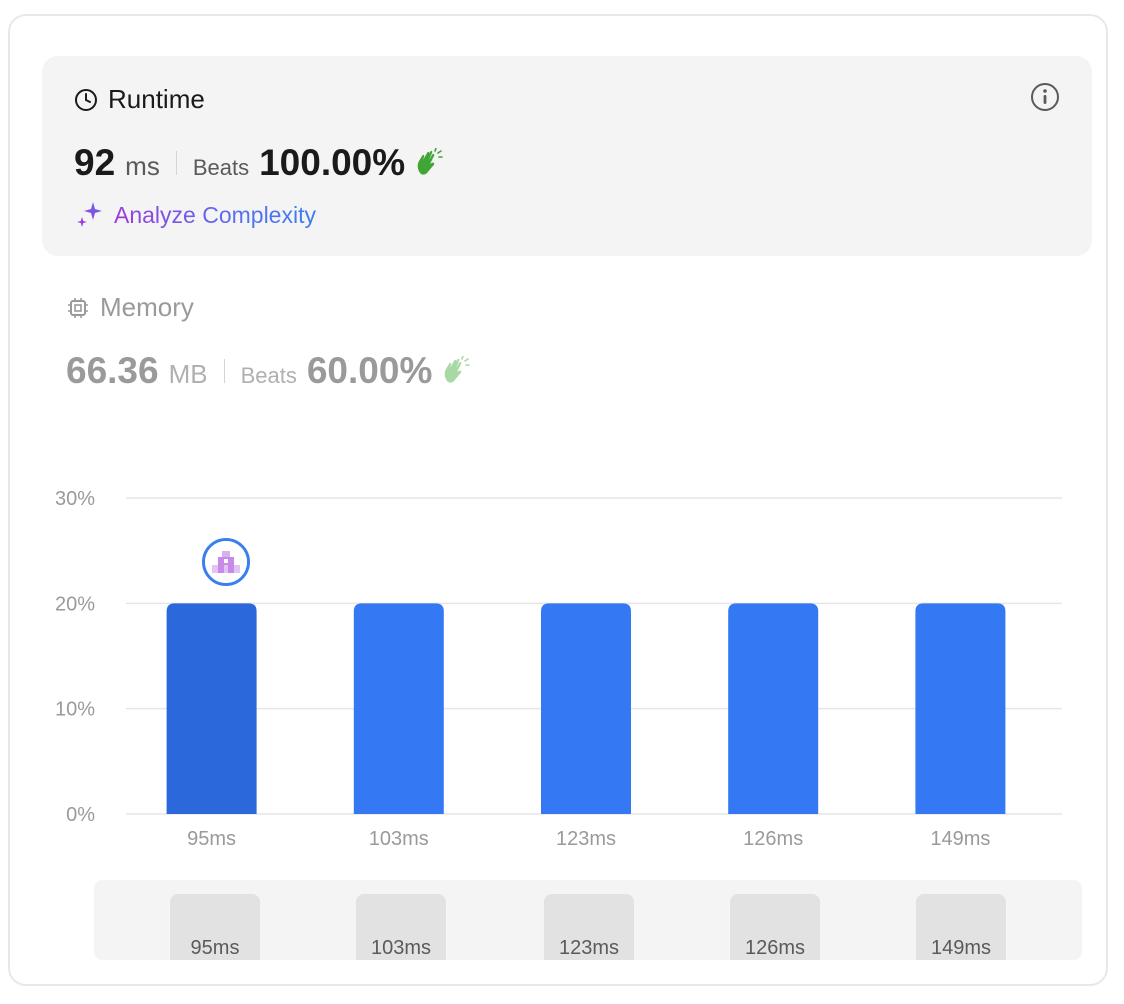 The height and width of the screenshot is (1004, 1124). I want to click on memory-beats-value: 60.00%, so click(369, 370).